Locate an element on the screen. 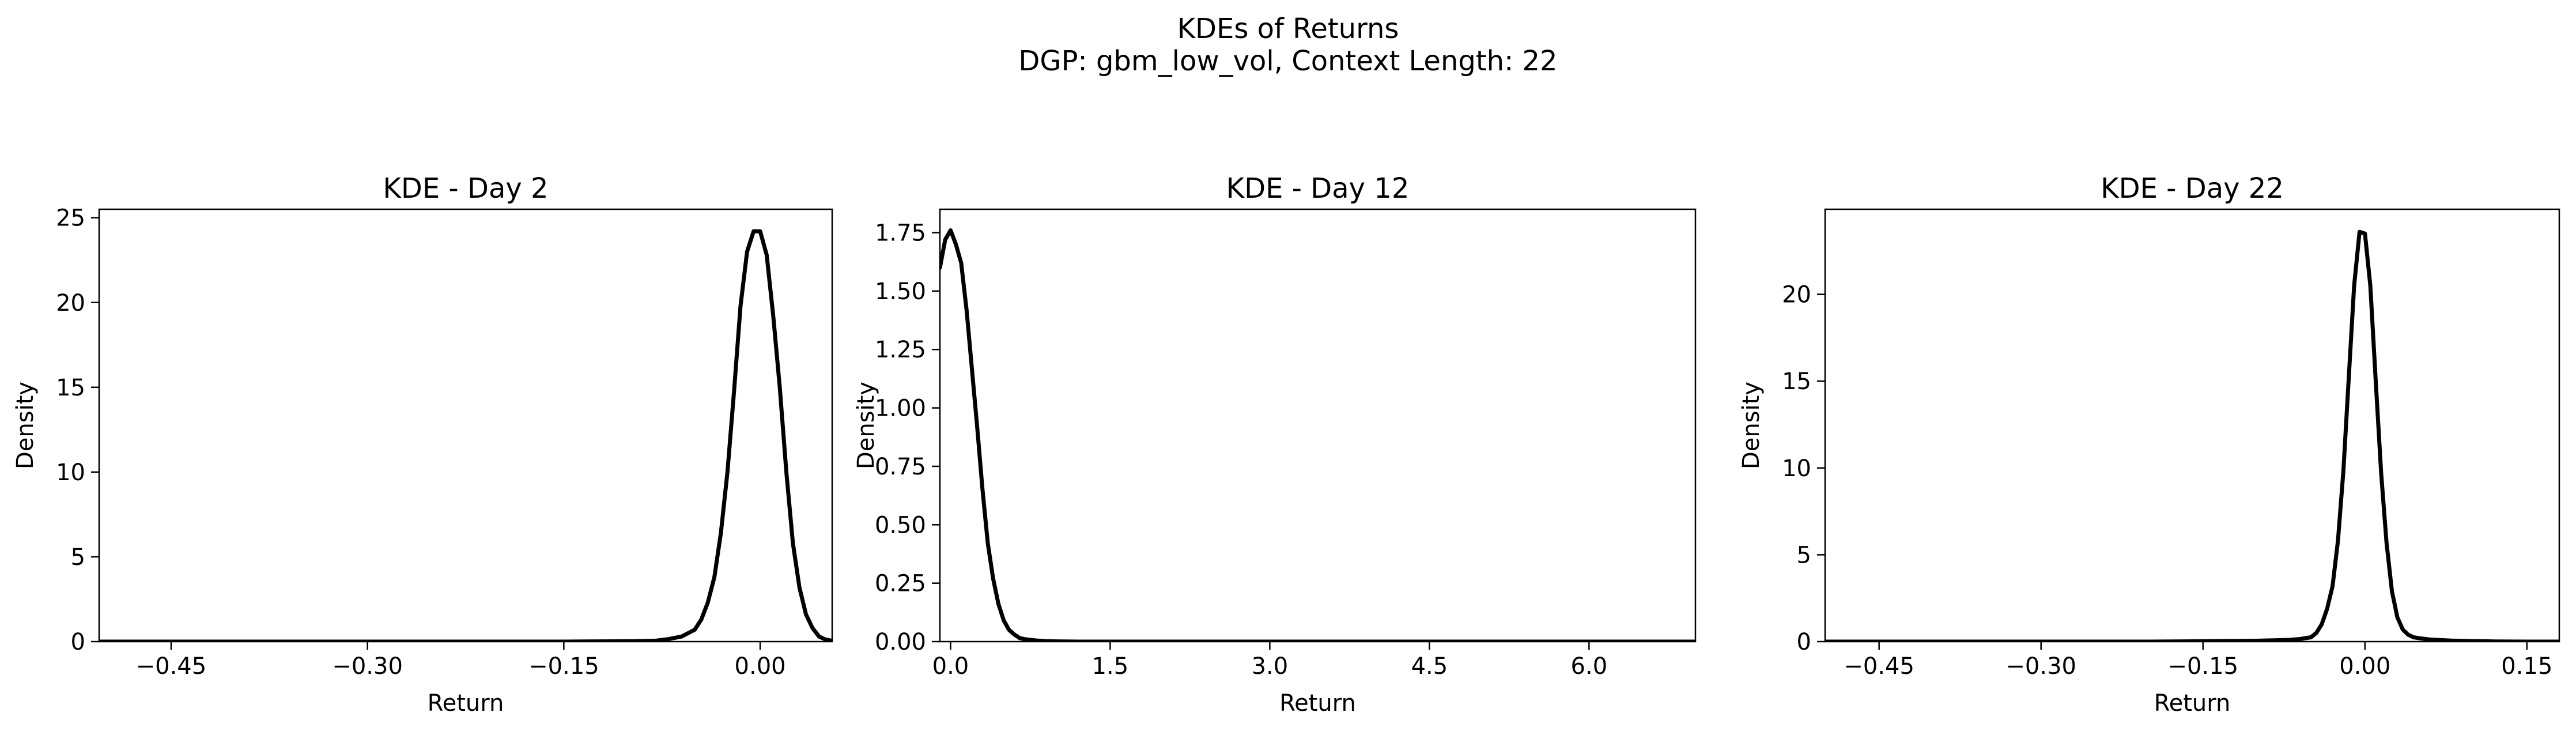  figure-subtitle: DGP: gbm_low_vol, Context Length: 22 is located at coordinates (1288, 61).